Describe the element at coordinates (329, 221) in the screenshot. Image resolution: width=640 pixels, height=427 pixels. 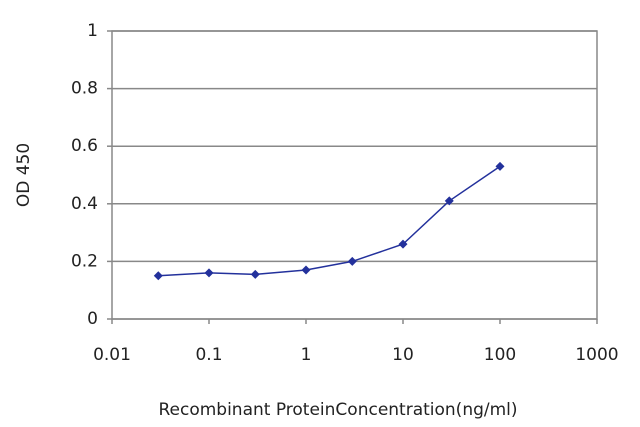
I see `data-line` at that location.